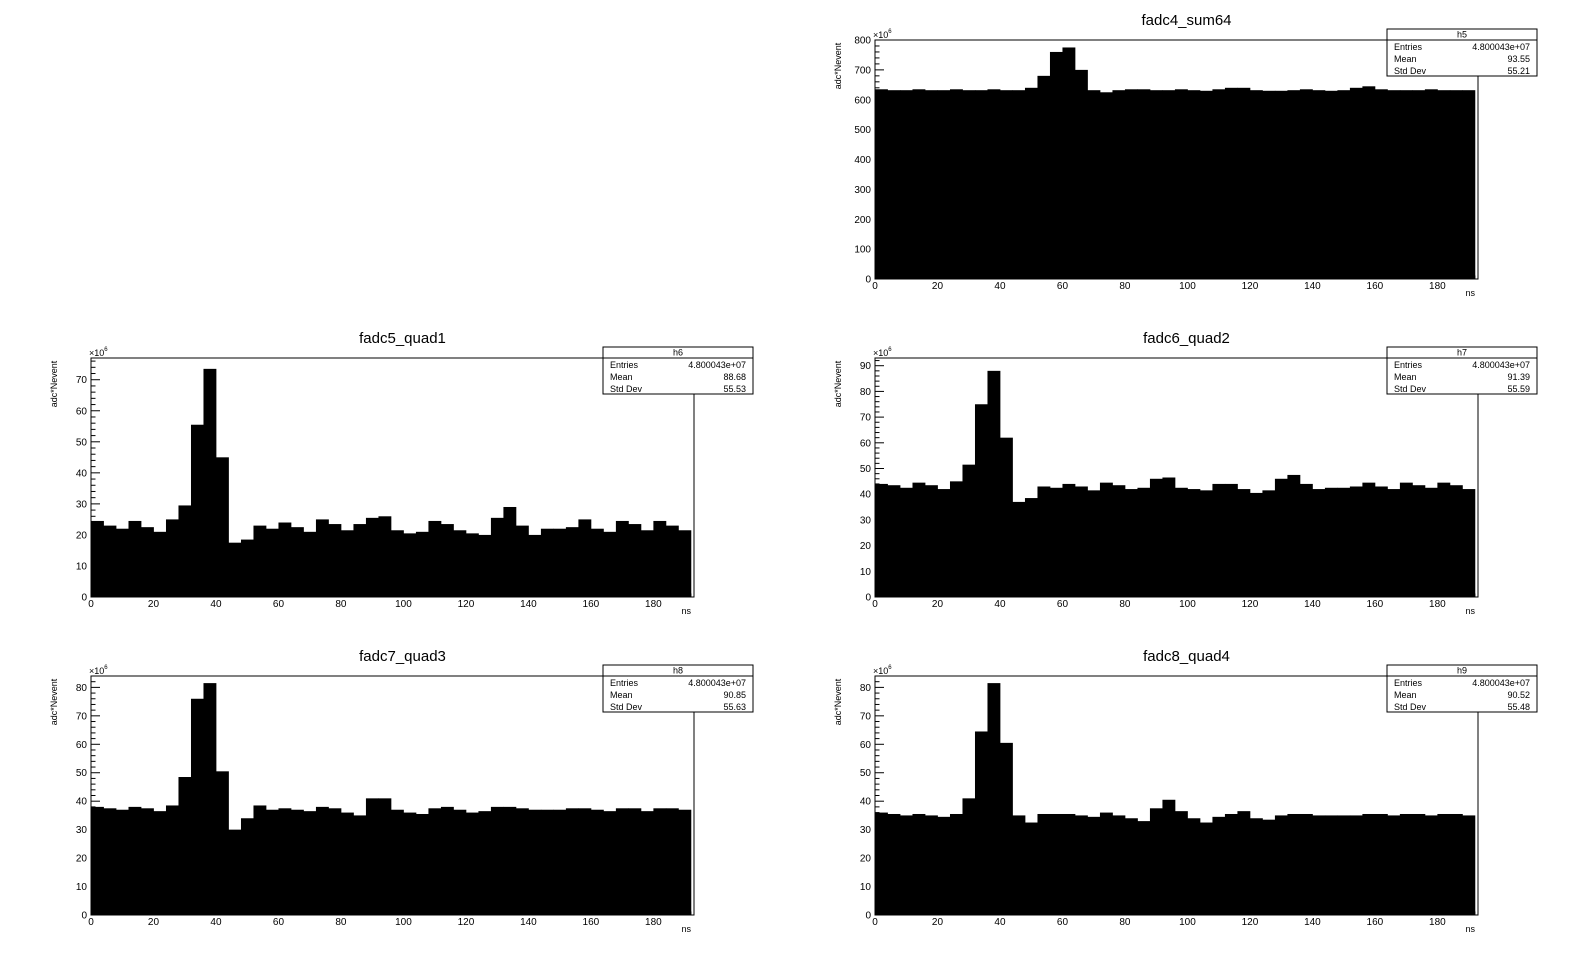 The height and width of the screenshot is (972, 1596). What do you see at coordinates (466, 604) in the screenshot?
I see `x-tick-label: 120` at bounding box center [466, 604].